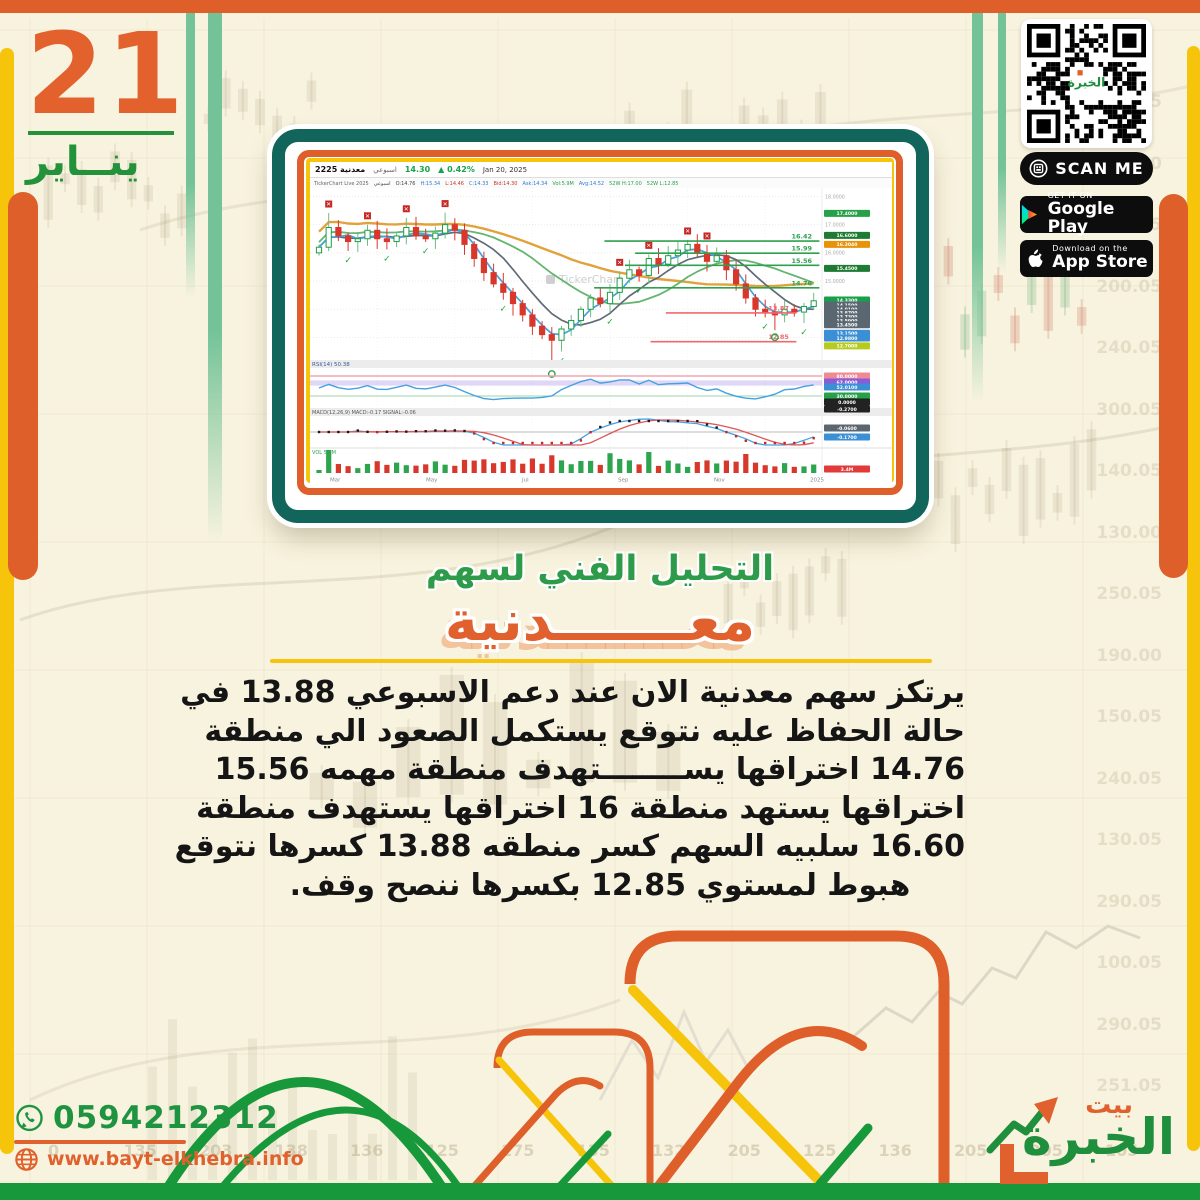  What do you see at coordinates (778, 308) in the screenshot?
I see `svg-text: 13.87` at bounding box center [778, 308].